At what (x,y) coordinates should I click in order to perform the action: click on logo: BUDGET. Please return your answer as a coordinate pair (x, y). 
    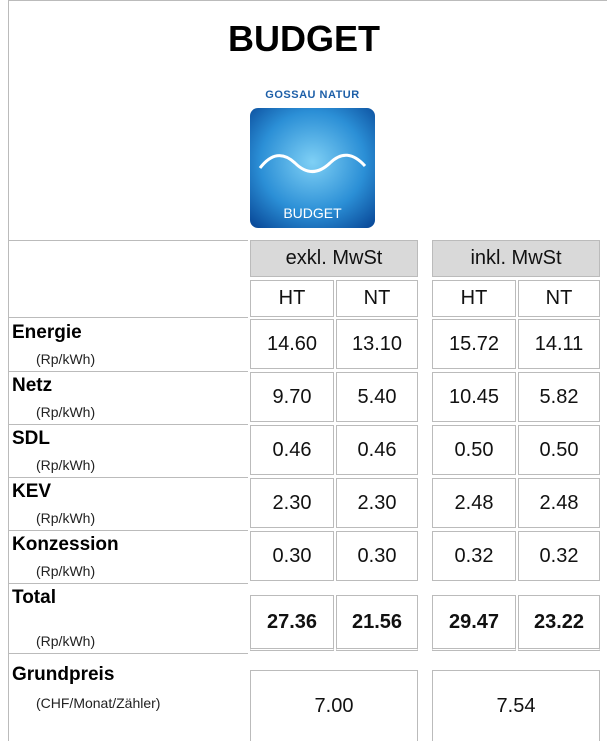
    Looking at the image, I should click on (312, 168).